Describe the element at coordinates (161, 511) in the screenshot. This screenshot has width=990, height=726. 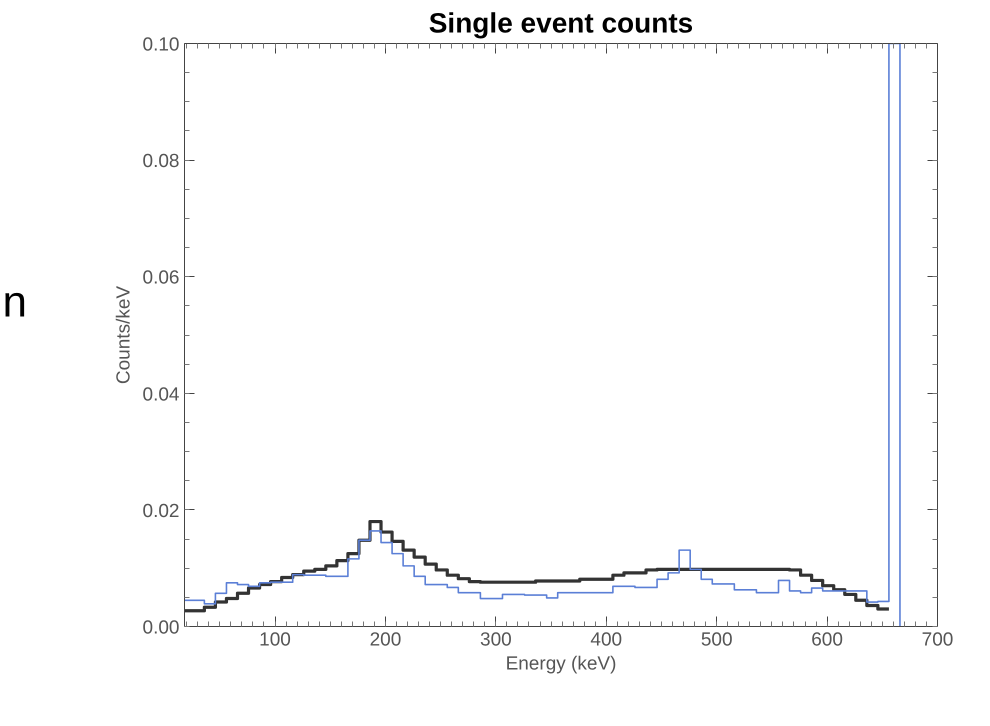
I see `y-tick-label: 0.02` at that location.